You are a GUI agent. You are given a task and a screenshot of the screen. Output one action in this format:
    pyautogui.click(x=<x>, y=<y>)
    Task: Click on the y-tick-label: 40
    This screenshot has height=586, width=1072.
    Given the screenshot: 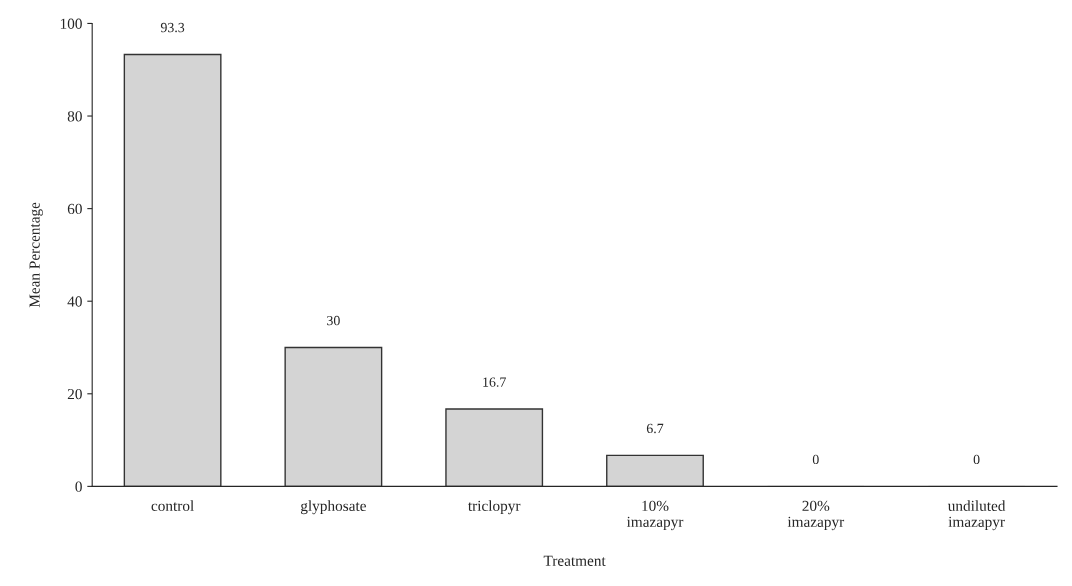 What is the action you would take?
    pyautogui.click(x=74, y=301)
    